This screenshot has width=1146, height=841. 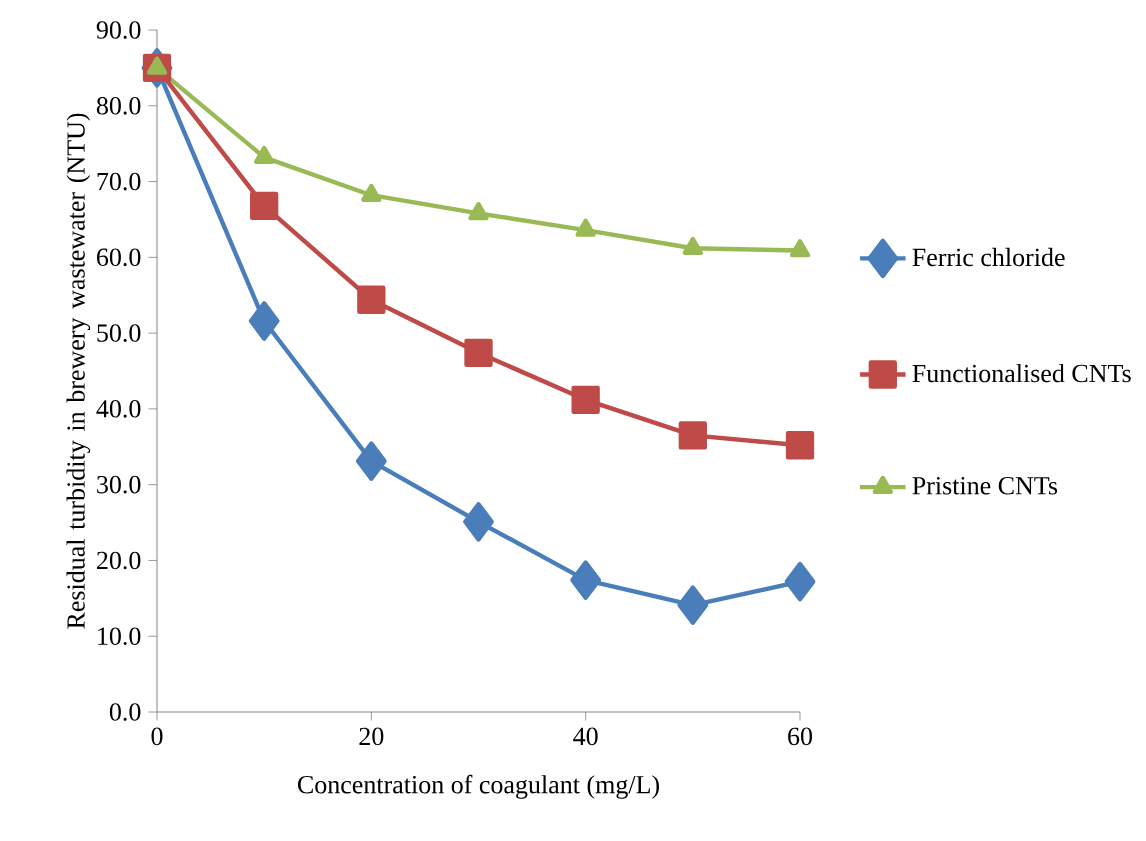 I want to click on y-tick-label: 20.0, so click(x=119, y=560).